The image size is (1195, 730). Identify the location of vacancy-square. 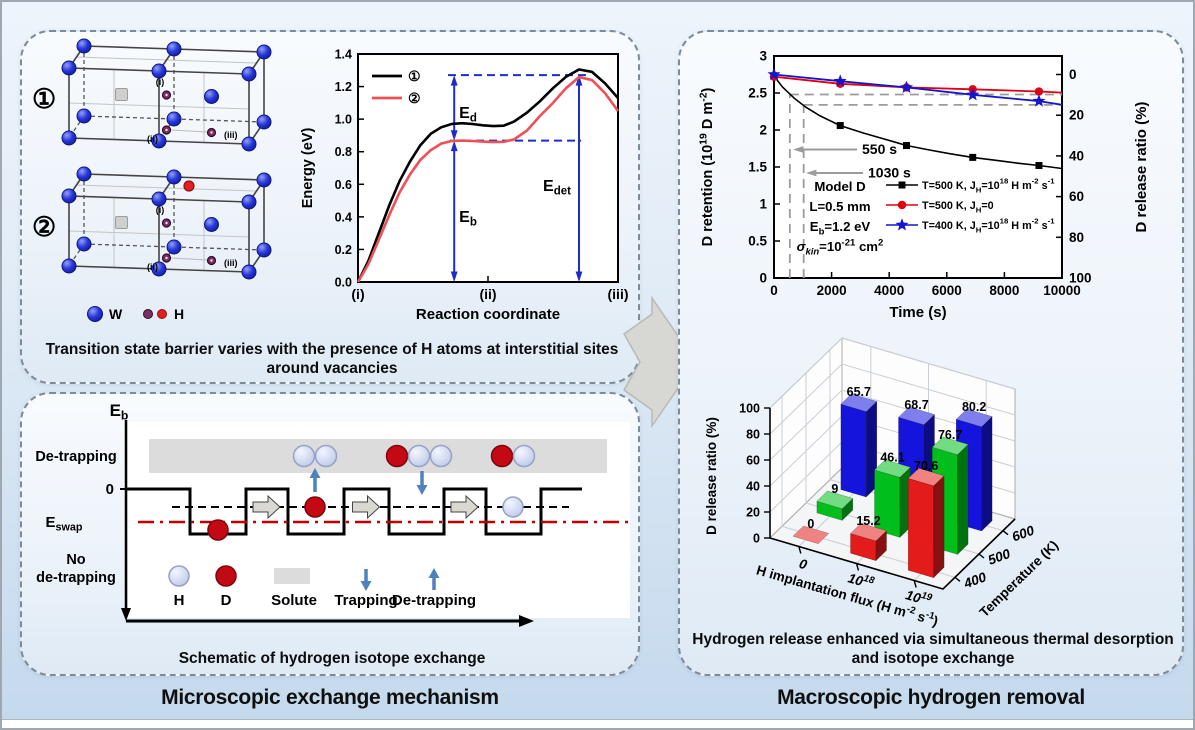
(121, 94).